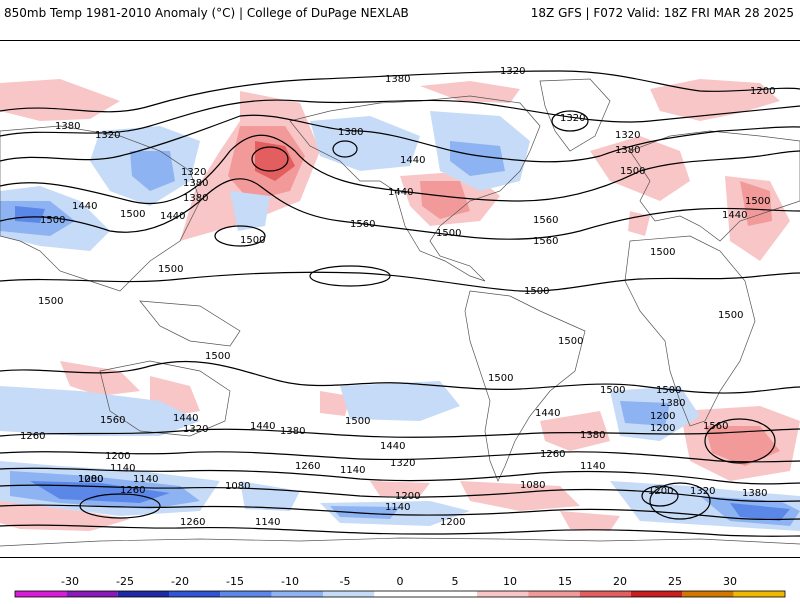  I want to click on colorbar-outline, so click(400, 594).